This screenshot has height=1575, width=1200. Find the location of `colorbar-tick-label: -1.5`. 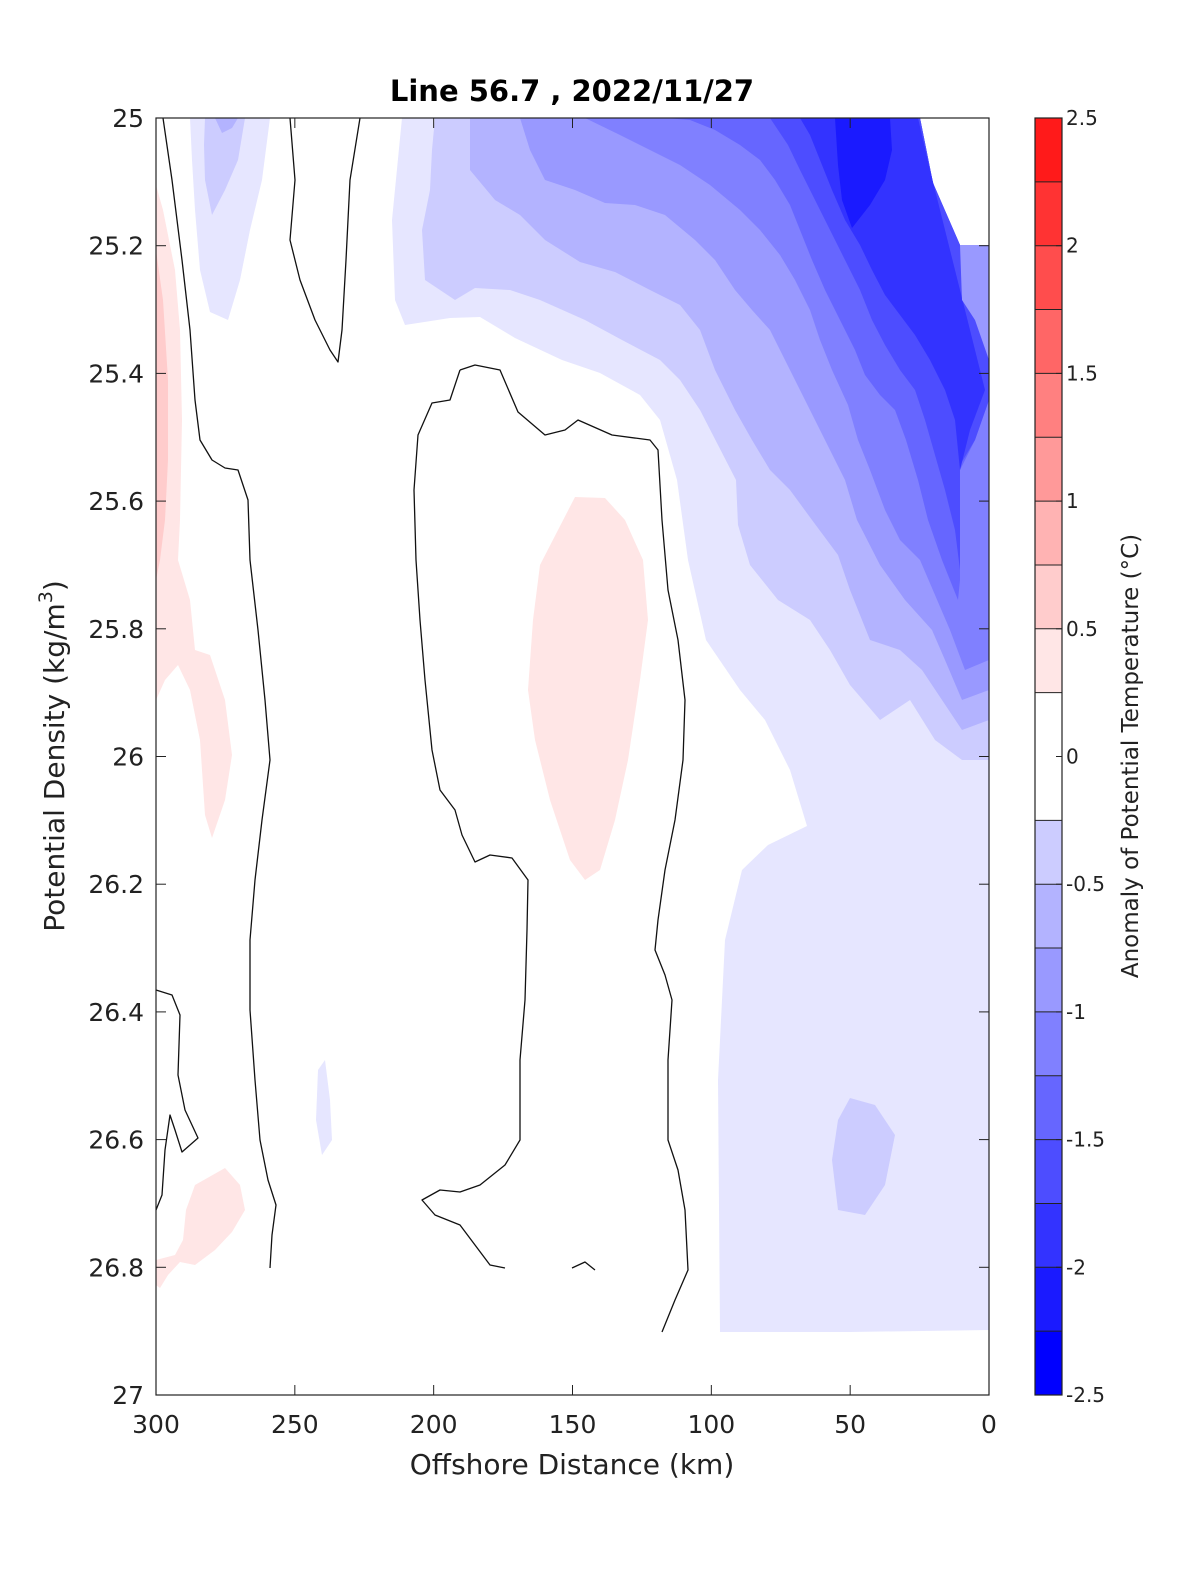

colorbar-tick-label: -1.5 is located at coordinates (1085, 1140).